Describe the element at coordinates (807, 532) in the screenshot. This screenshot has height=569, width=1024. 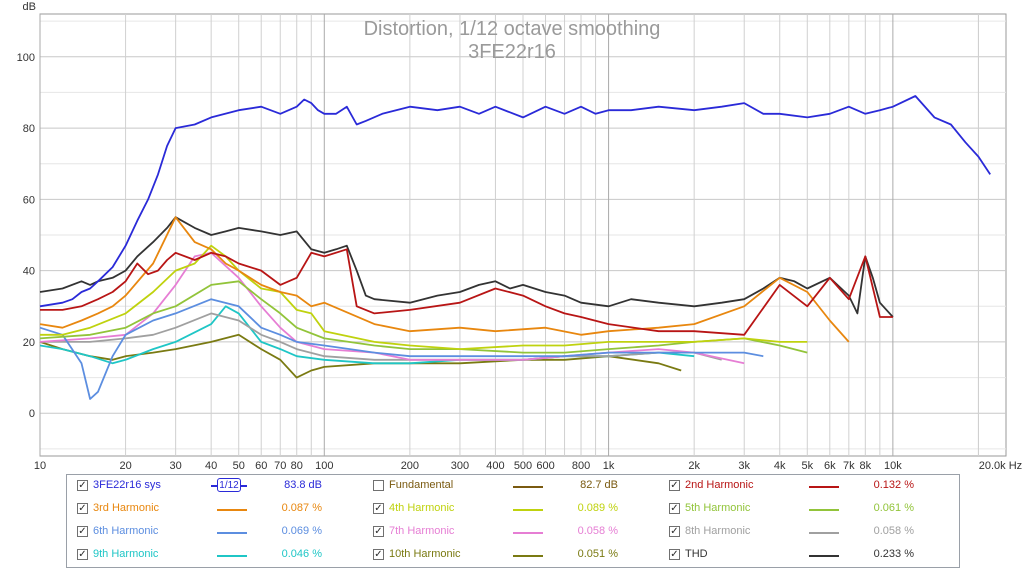
I see `legend-item: ✓ 8th Harmonic 0.058 %` at that location.